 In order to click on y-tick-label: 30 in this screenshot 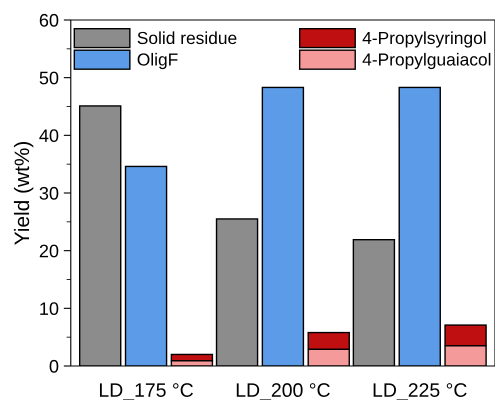, I will do `click(49, 193)`.